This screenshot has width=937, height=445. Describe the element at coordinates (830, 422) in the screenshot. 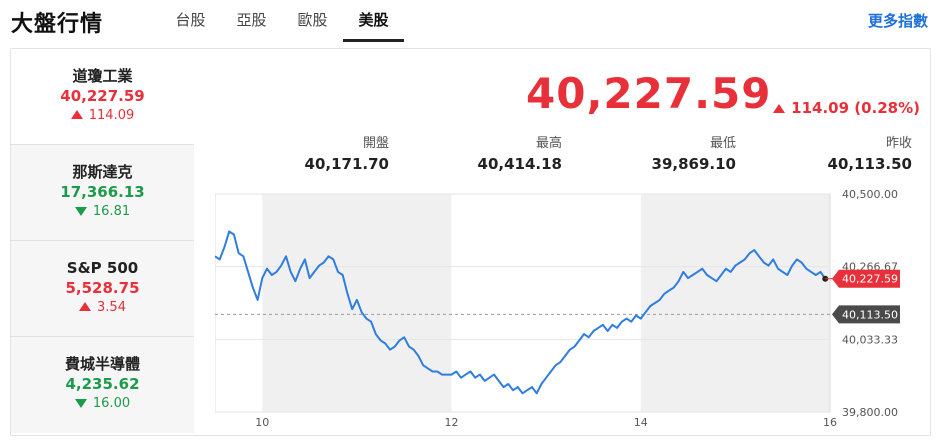

I see `x-tick-label: 16` at that location.